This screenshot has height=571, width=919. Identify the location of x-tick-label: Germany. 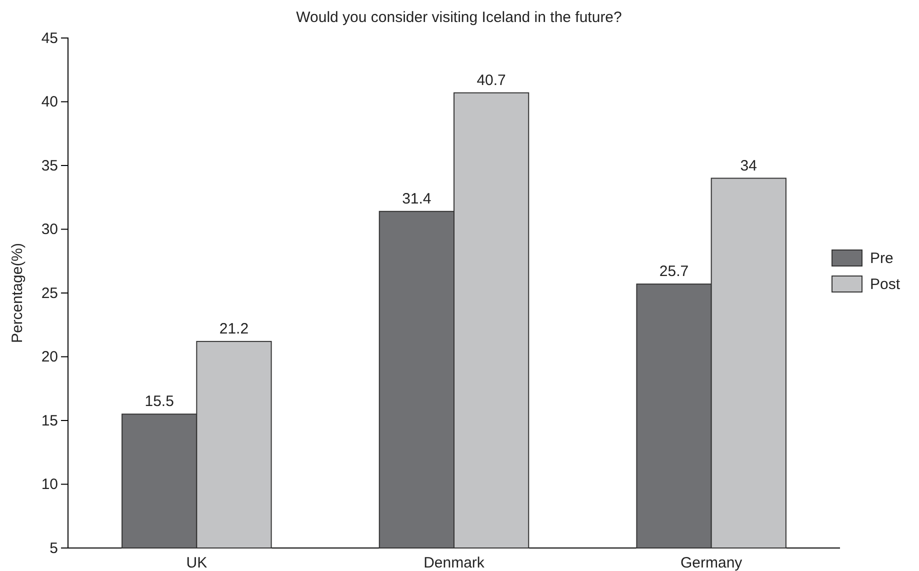
(711, 562).